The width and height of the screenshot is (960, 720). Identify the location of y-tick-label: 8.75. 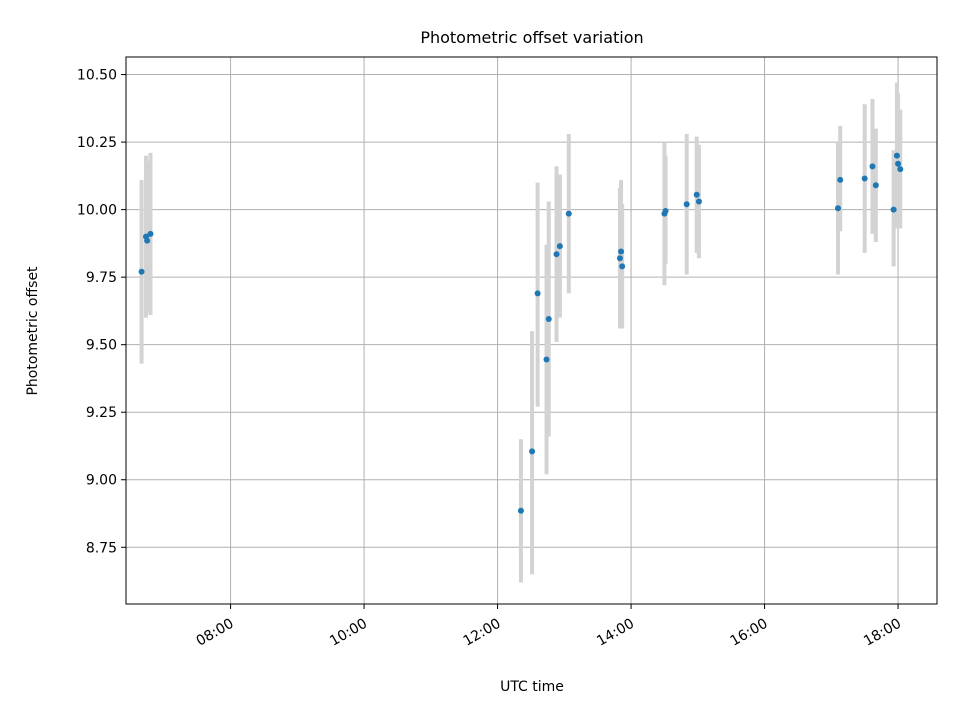
(101, 548).